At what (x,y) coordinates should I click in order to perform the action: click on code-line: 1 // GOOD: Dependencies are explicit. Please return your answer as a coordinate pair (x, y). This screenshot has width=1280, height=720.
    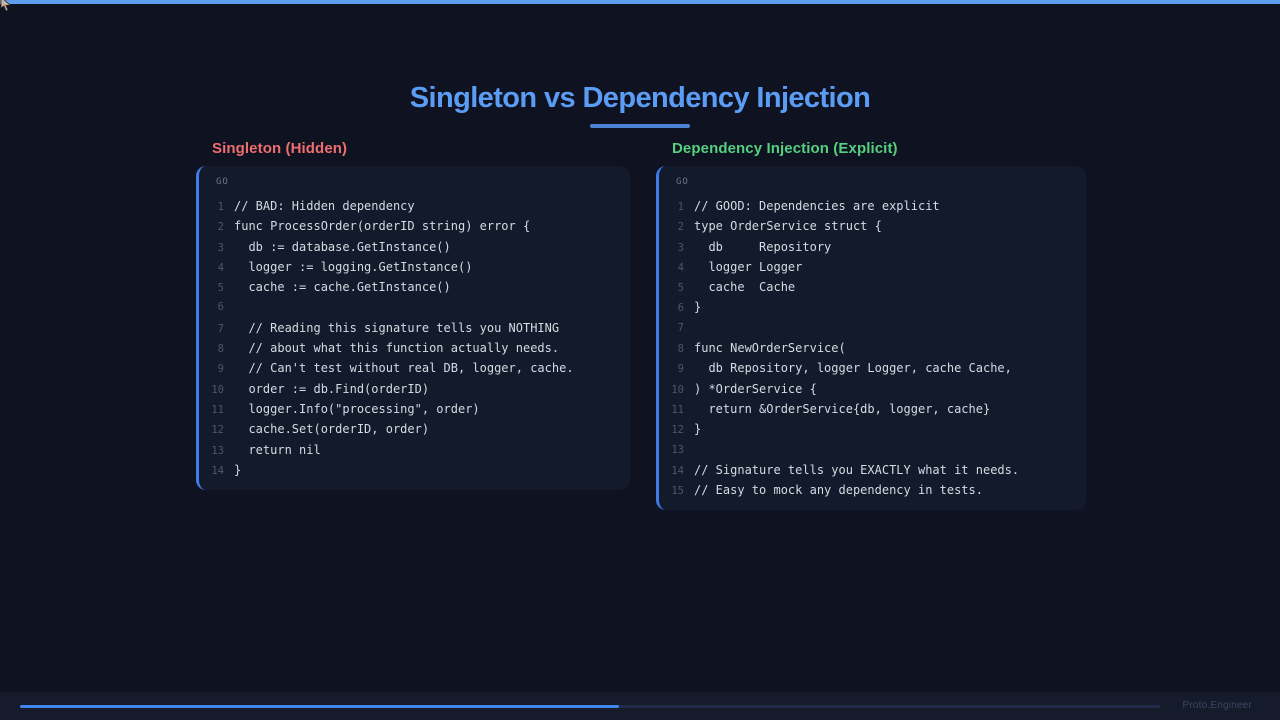
    Looking at the image, I should click on (866, 206).